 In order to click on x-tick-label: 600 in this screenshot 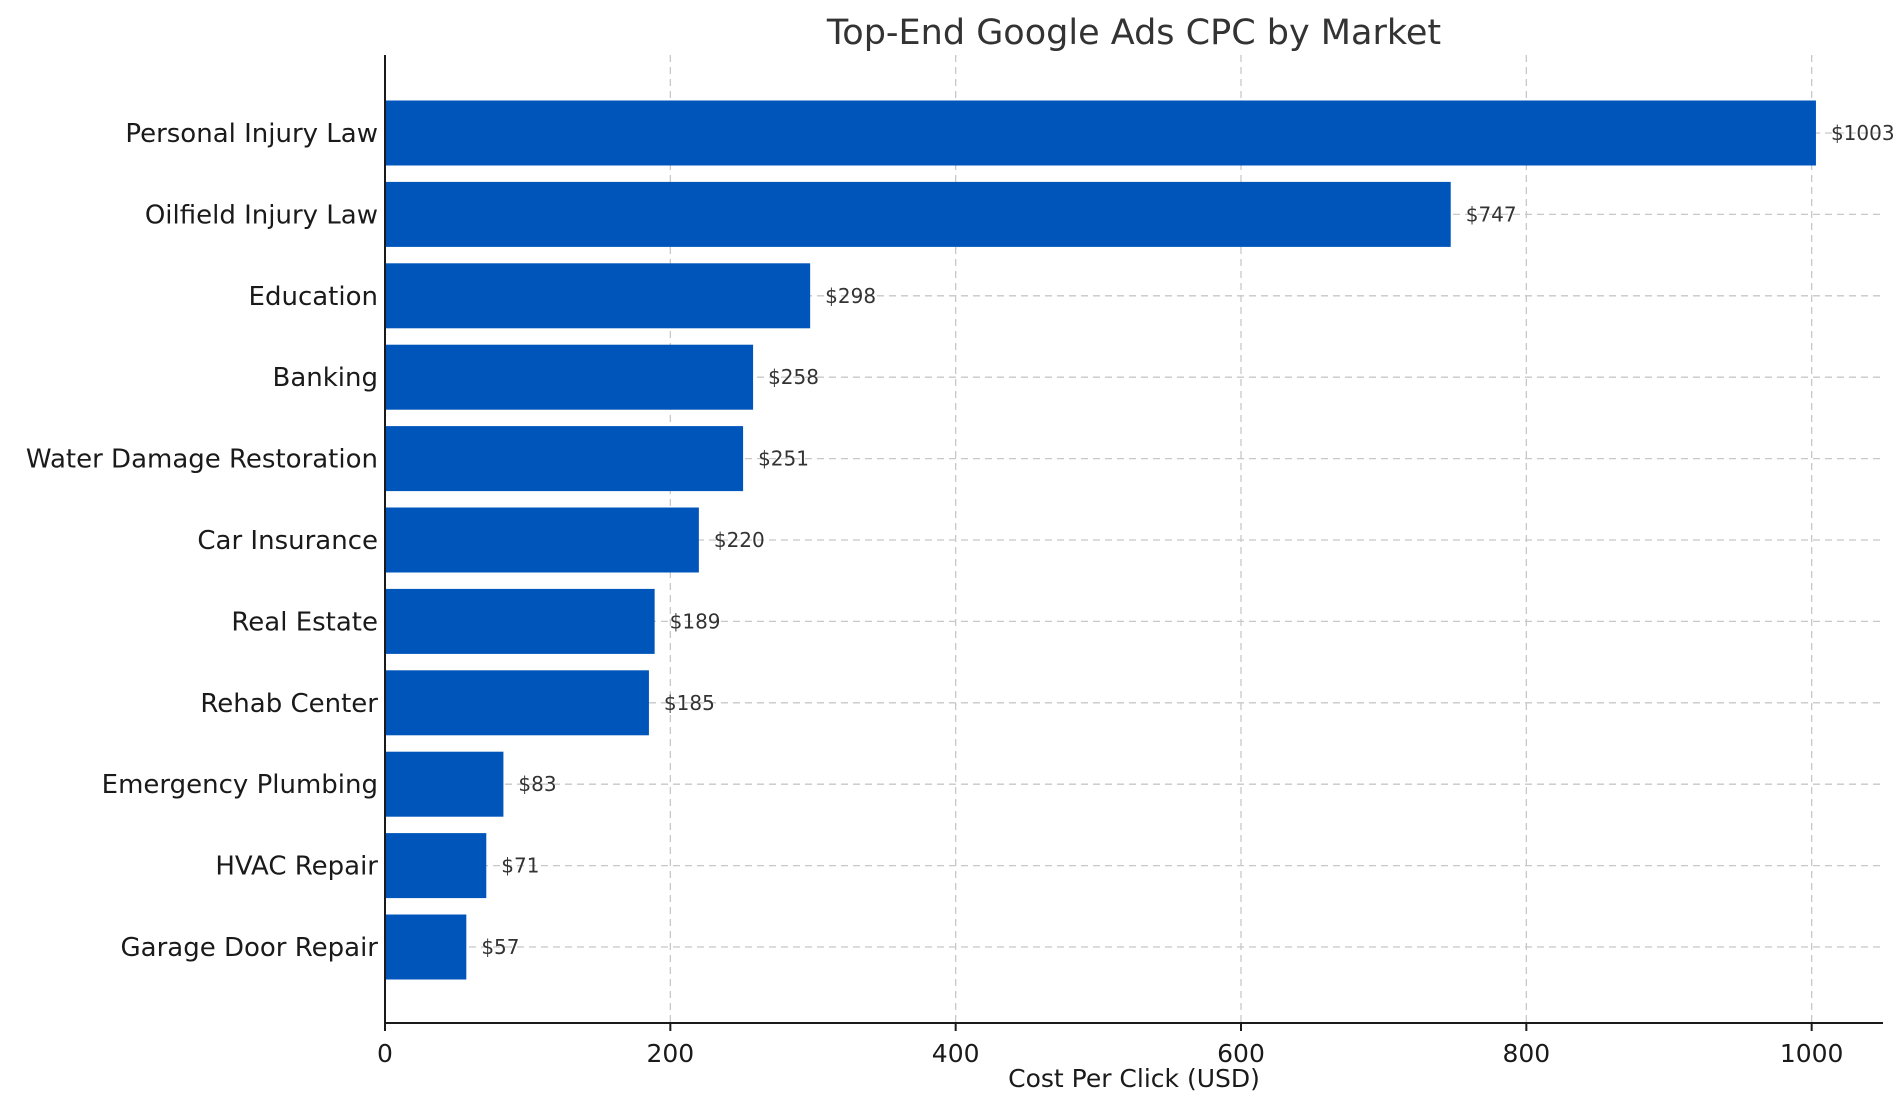, I will do `click(1241, 1053)`.